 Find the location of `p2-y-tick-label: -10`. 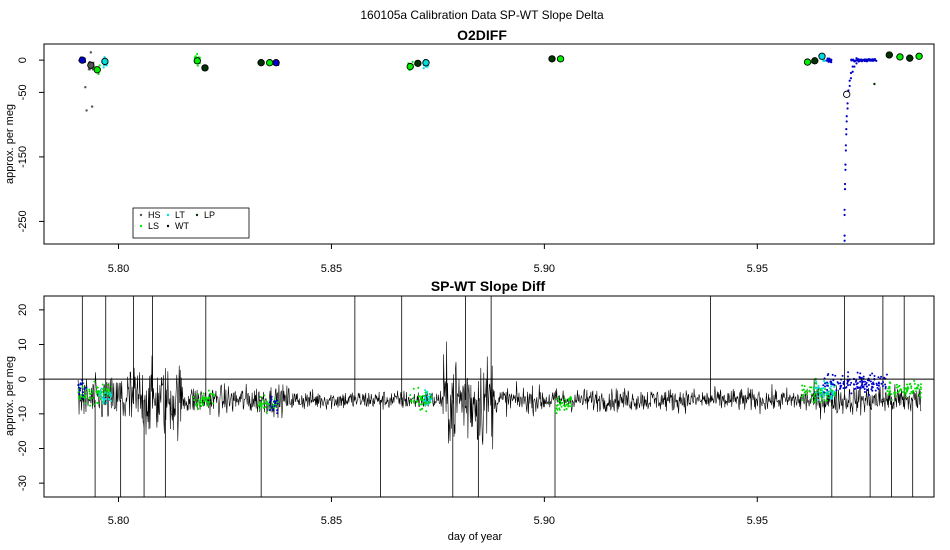

p2-y-tick-label: -10 is located at coordinates (23, 414).